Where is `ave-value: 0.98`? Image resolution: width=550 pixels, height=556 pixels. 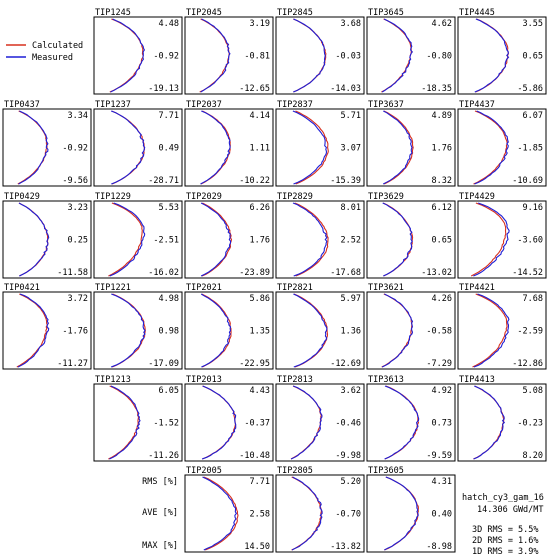
ave-value: 0.98 is located at coordinates (169, 332).